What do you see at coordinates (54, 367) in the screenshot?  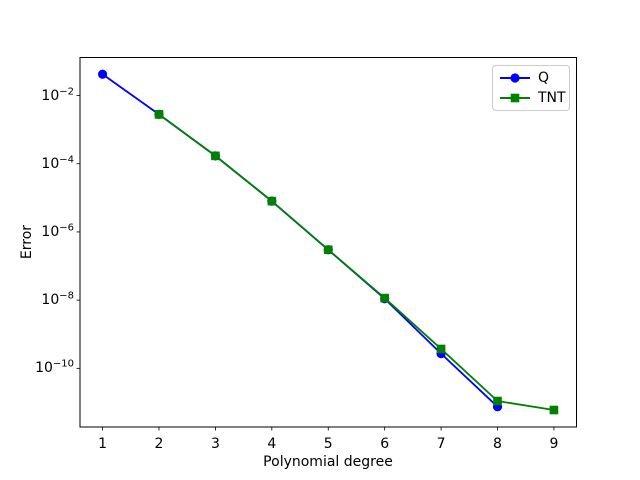 I see `y-tick-label: 10⁻¹⁰` at bounding box center [54, 367].